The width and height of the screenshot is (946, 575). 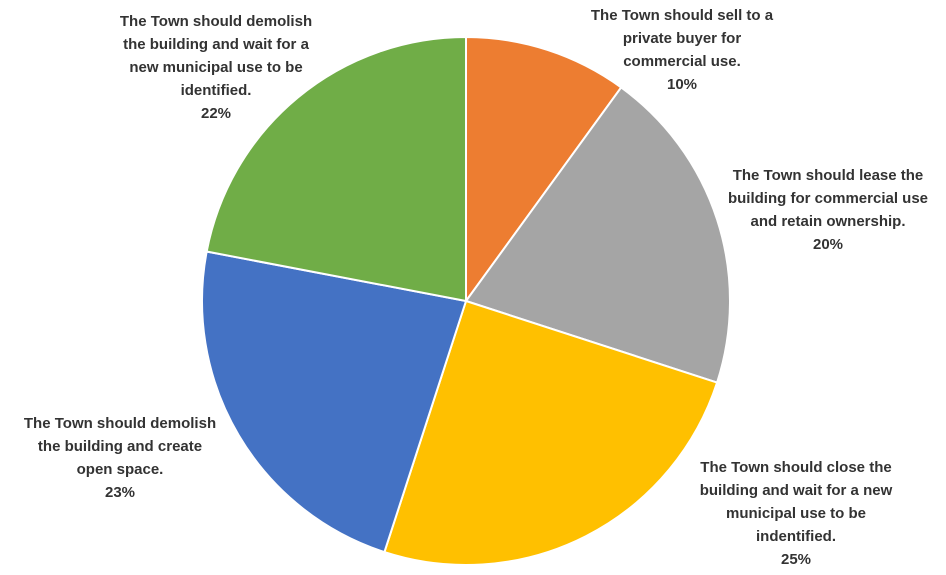 What do you see at coordinates (216, 44) in the screenshot?
I see `slice-label-line: the building and wait for a` at bounding box center [216, 44].